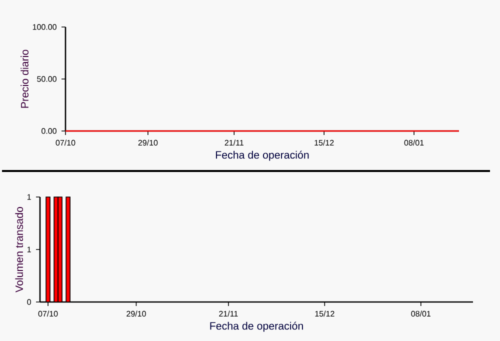  Describe the element at coordinates (46, 79) in the screenshot. I see `y-tick-label: 50.00` at that location.